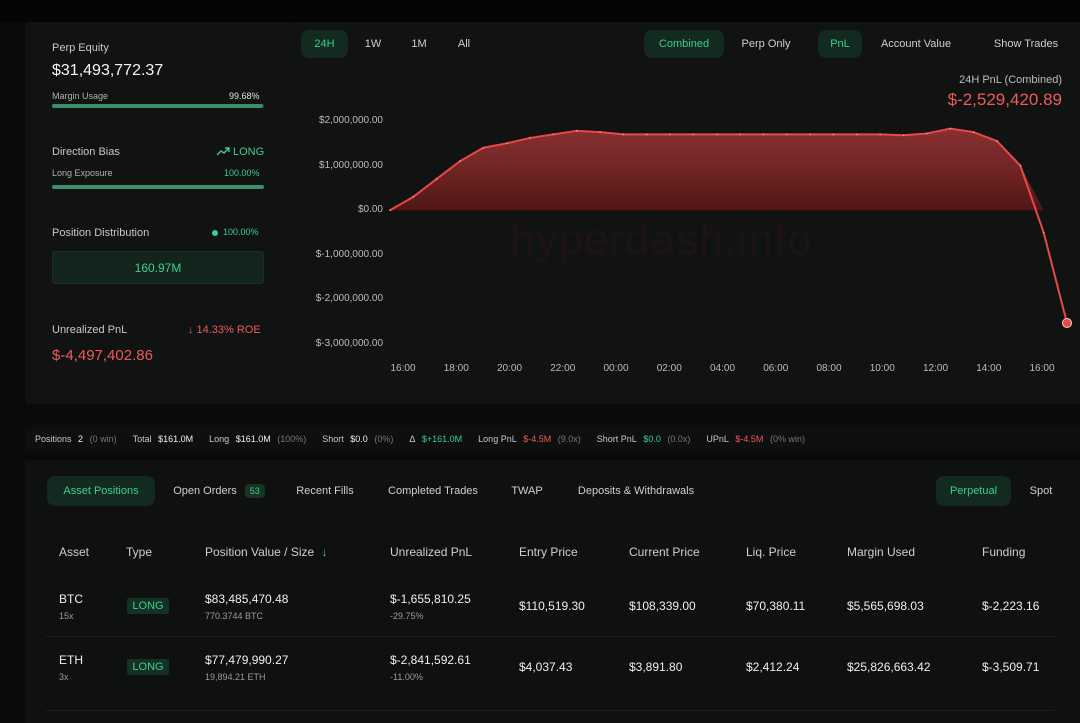  I want to click on position-value: $83,485,470.48, so click(247, 599).